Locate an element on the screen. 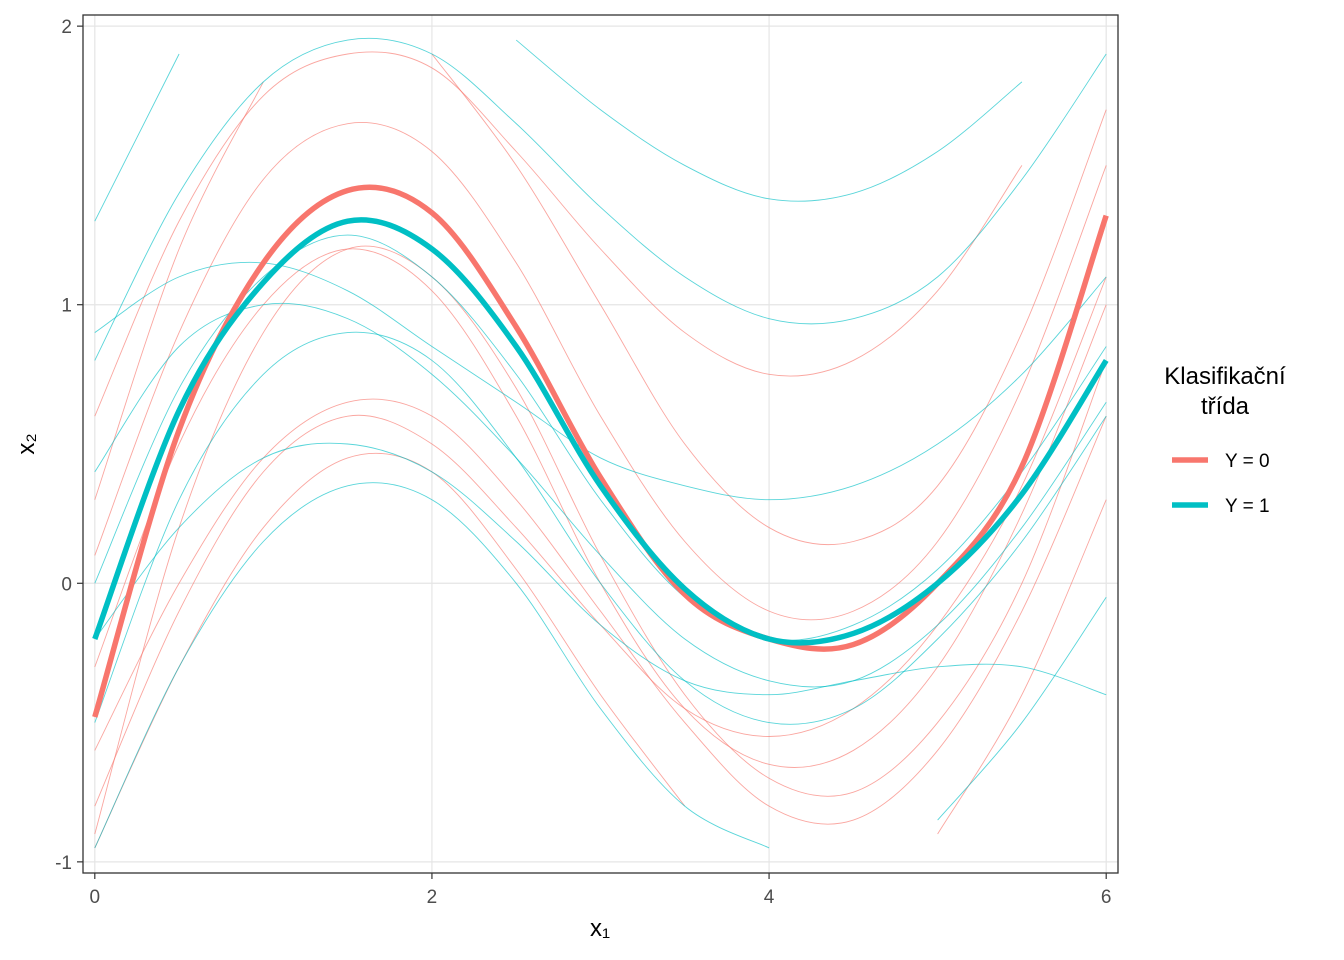 This screenshot has width=1344, height=960. legend-label: Y = 0 is located at coordinates (1247, 461).